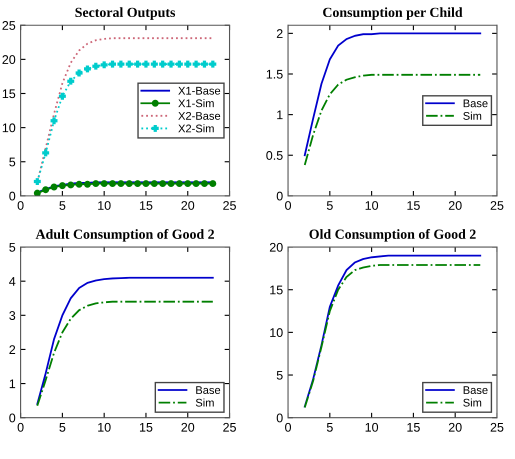 Image resolution: width=515 pixels, height=459 pixels. I want to click on chart-title: Sectoral Outputs, so click(125, 13).